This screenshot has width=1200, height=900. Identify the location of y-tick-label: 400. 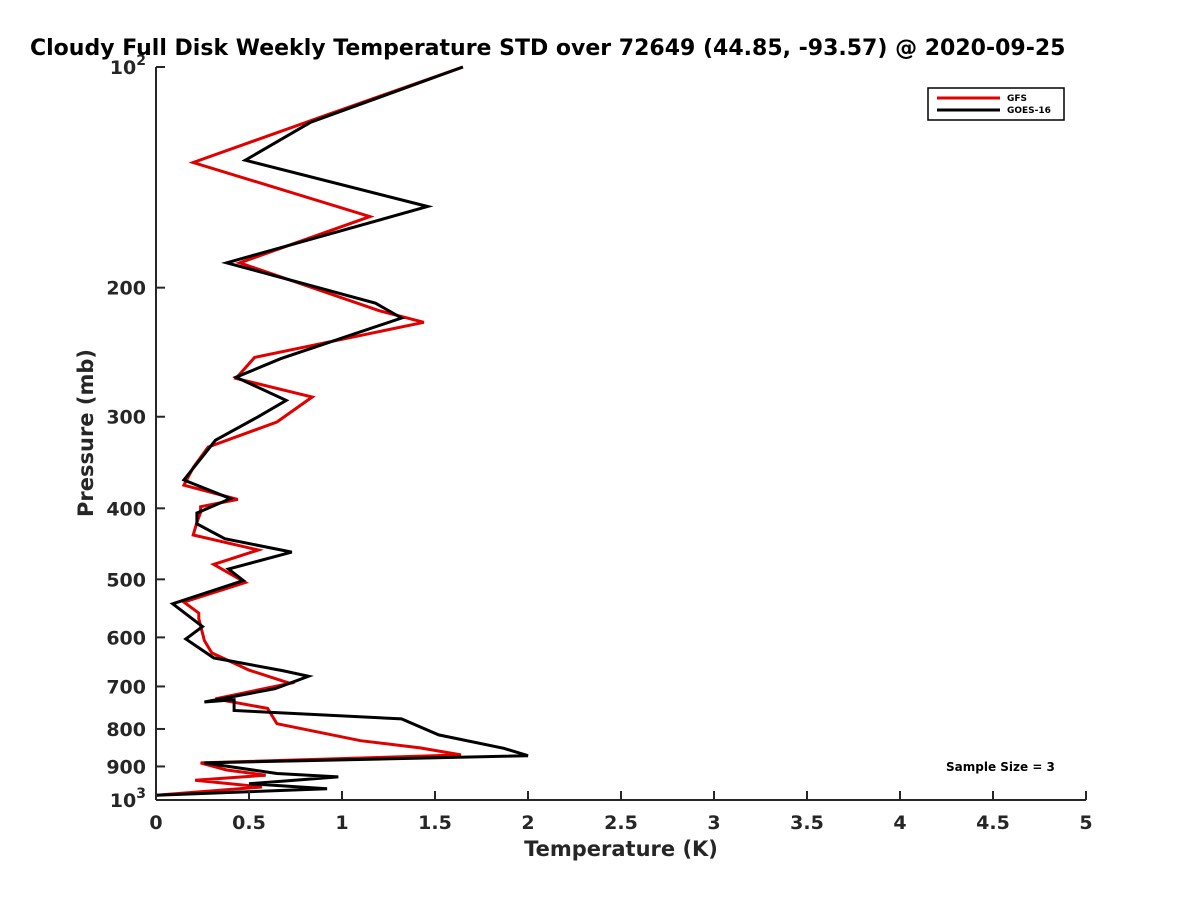
(126, 509).